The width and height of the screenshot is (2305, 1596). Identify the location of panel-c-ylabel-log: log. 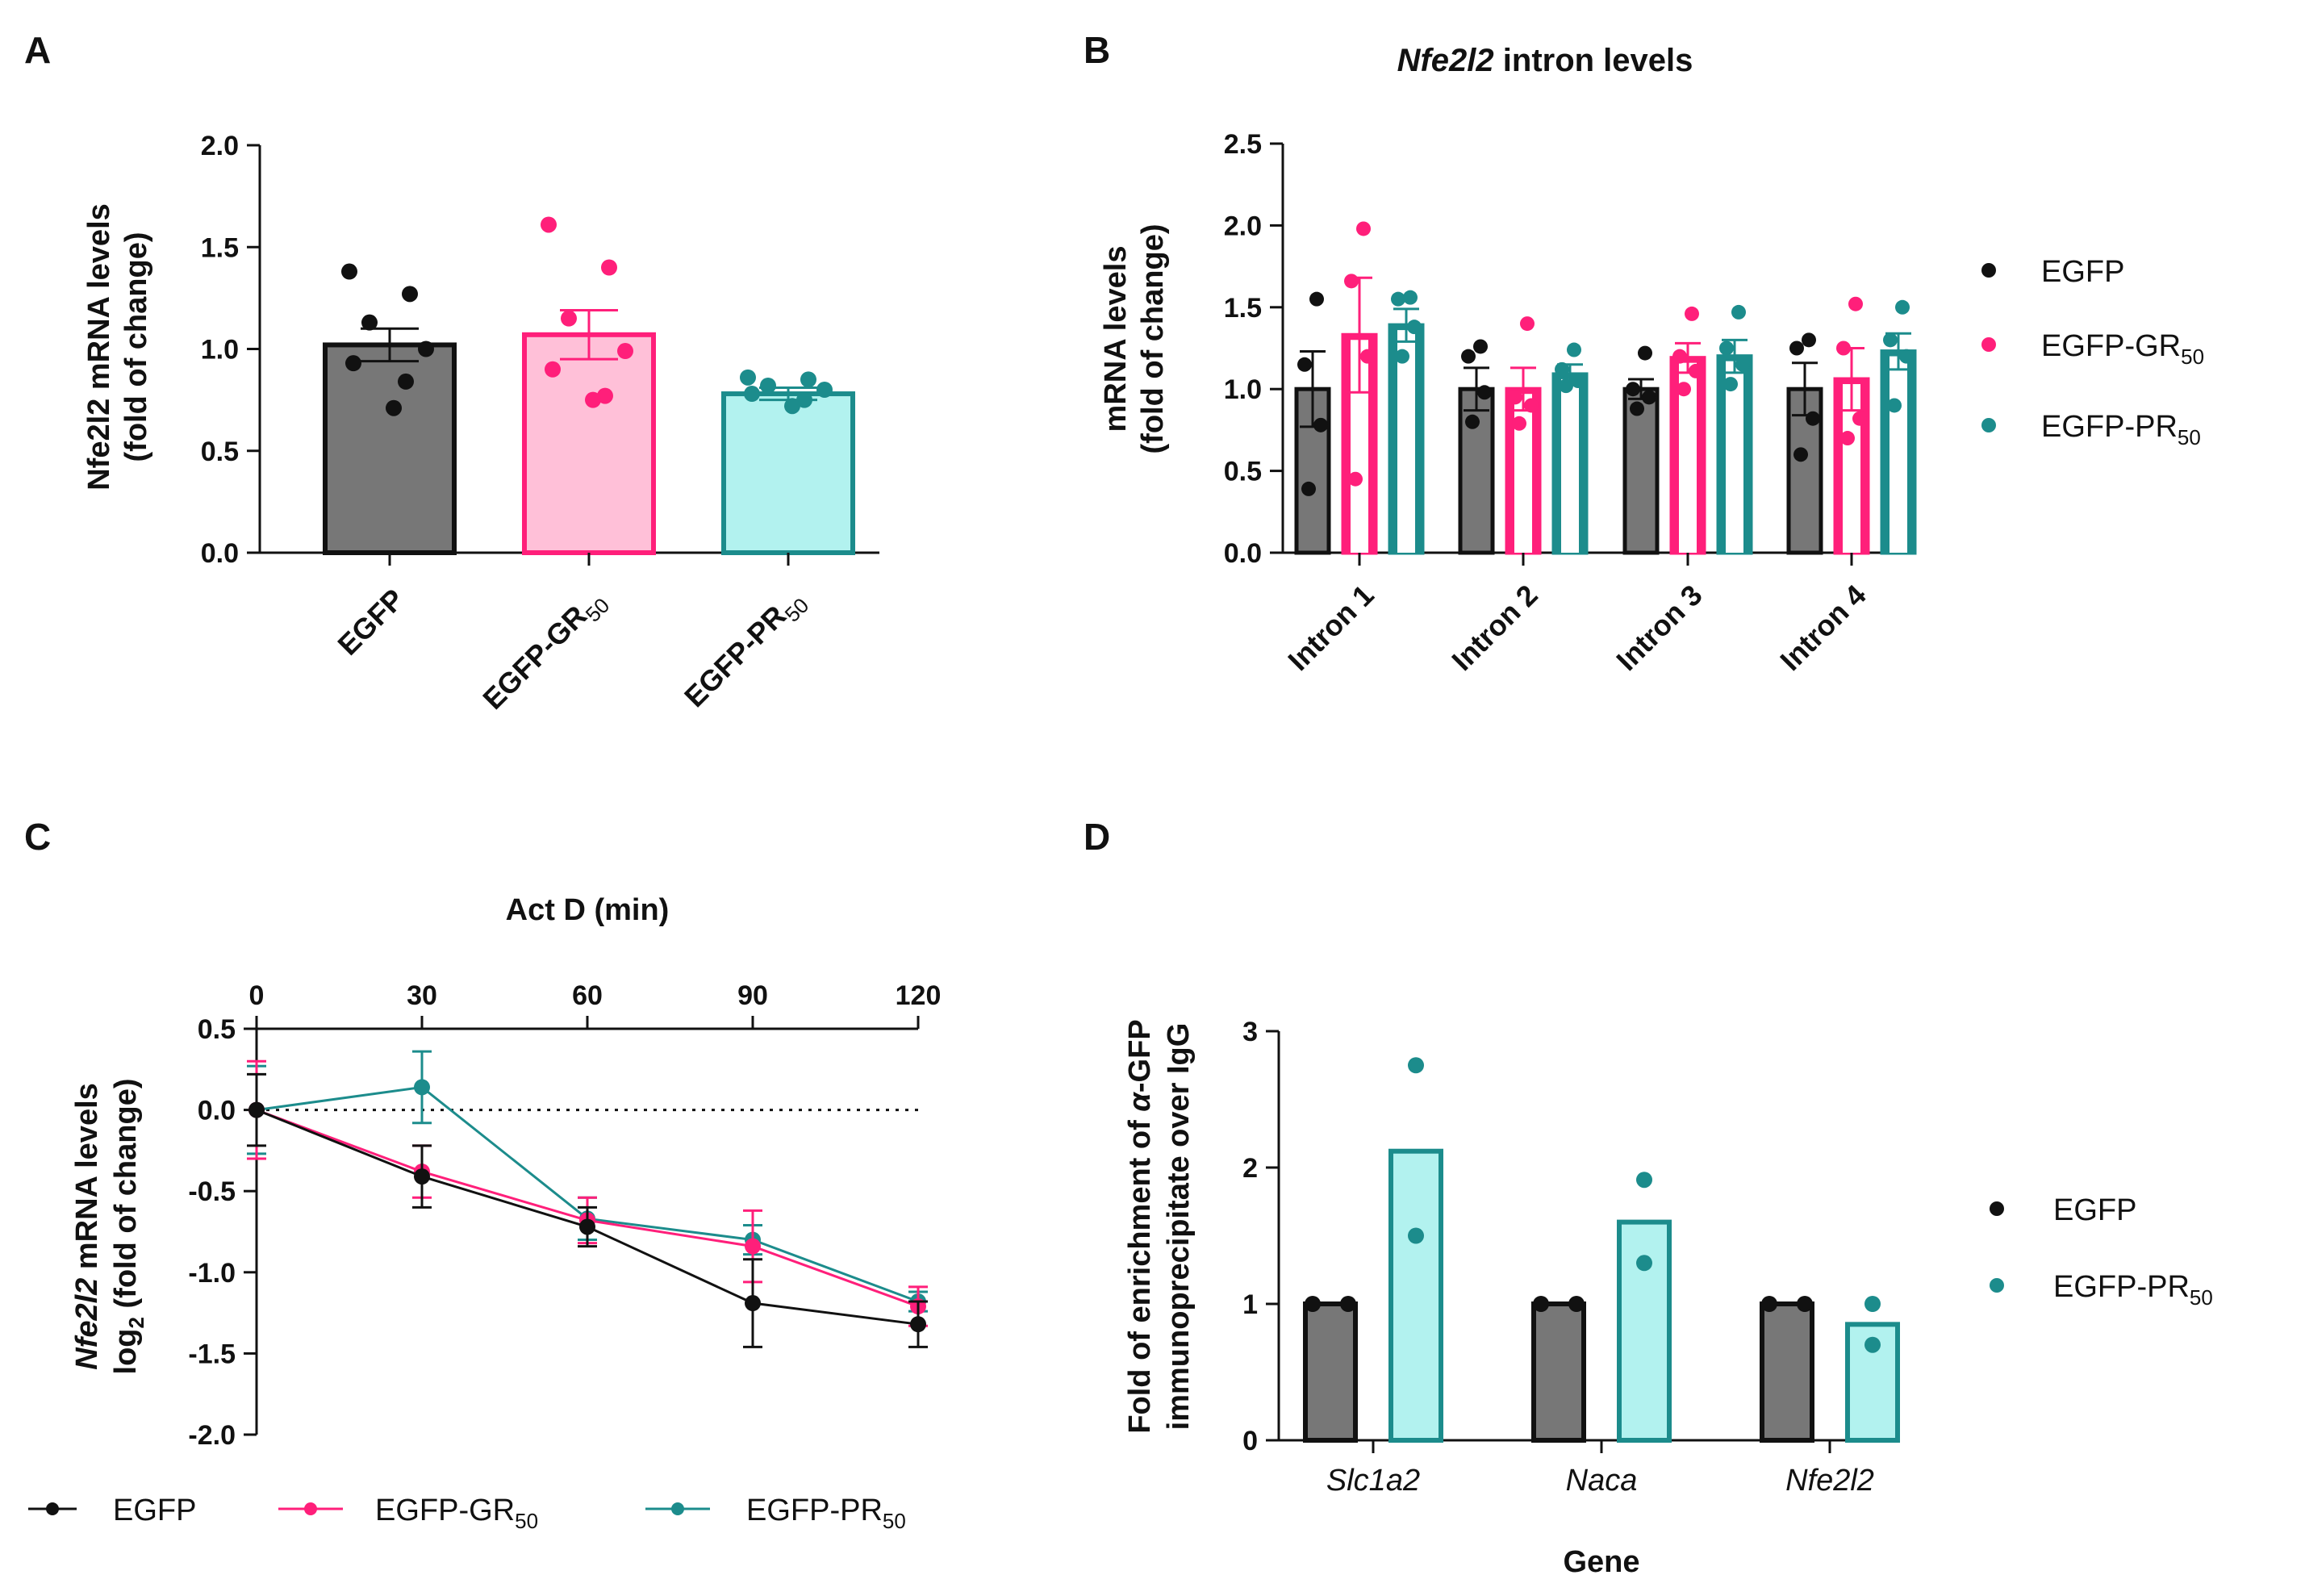
(126, 1352).